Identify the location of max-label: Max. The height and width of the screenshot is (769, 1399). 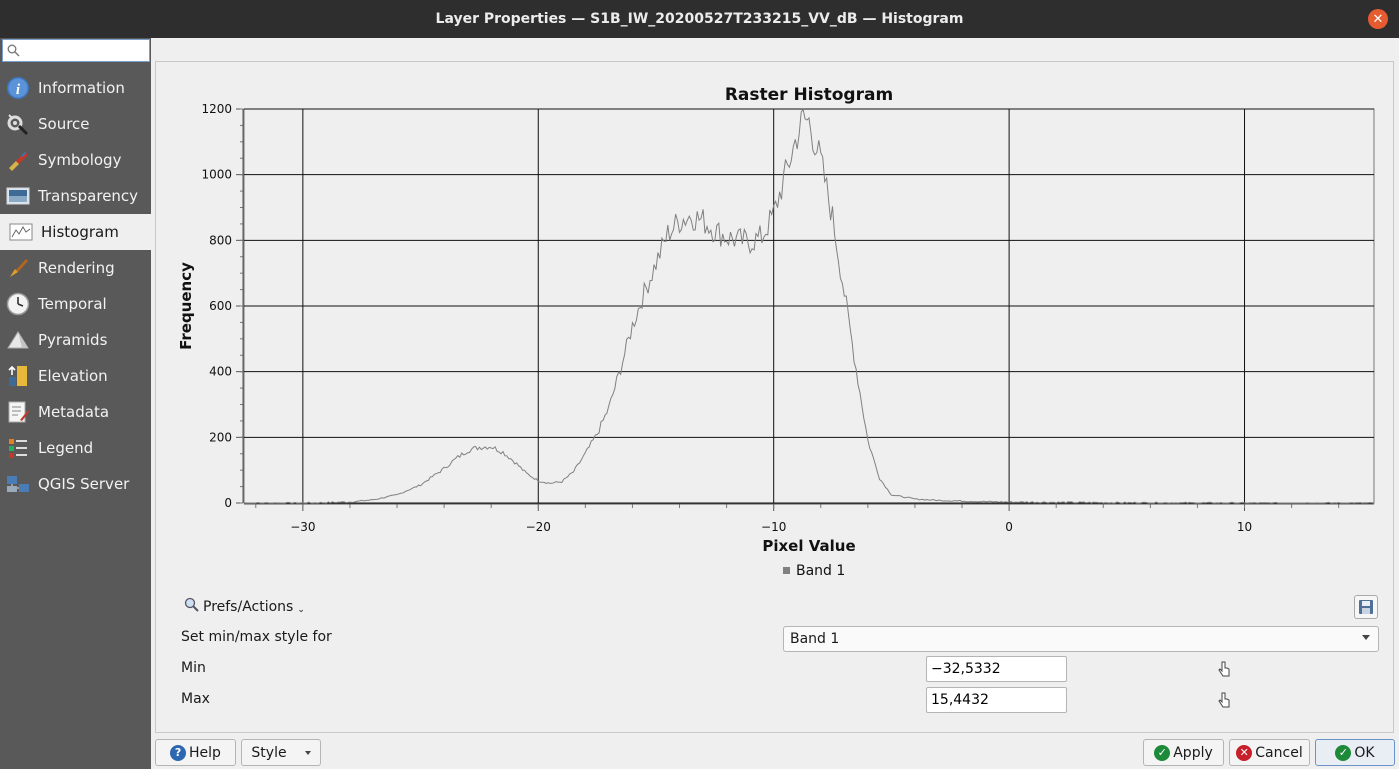
(195, 699).